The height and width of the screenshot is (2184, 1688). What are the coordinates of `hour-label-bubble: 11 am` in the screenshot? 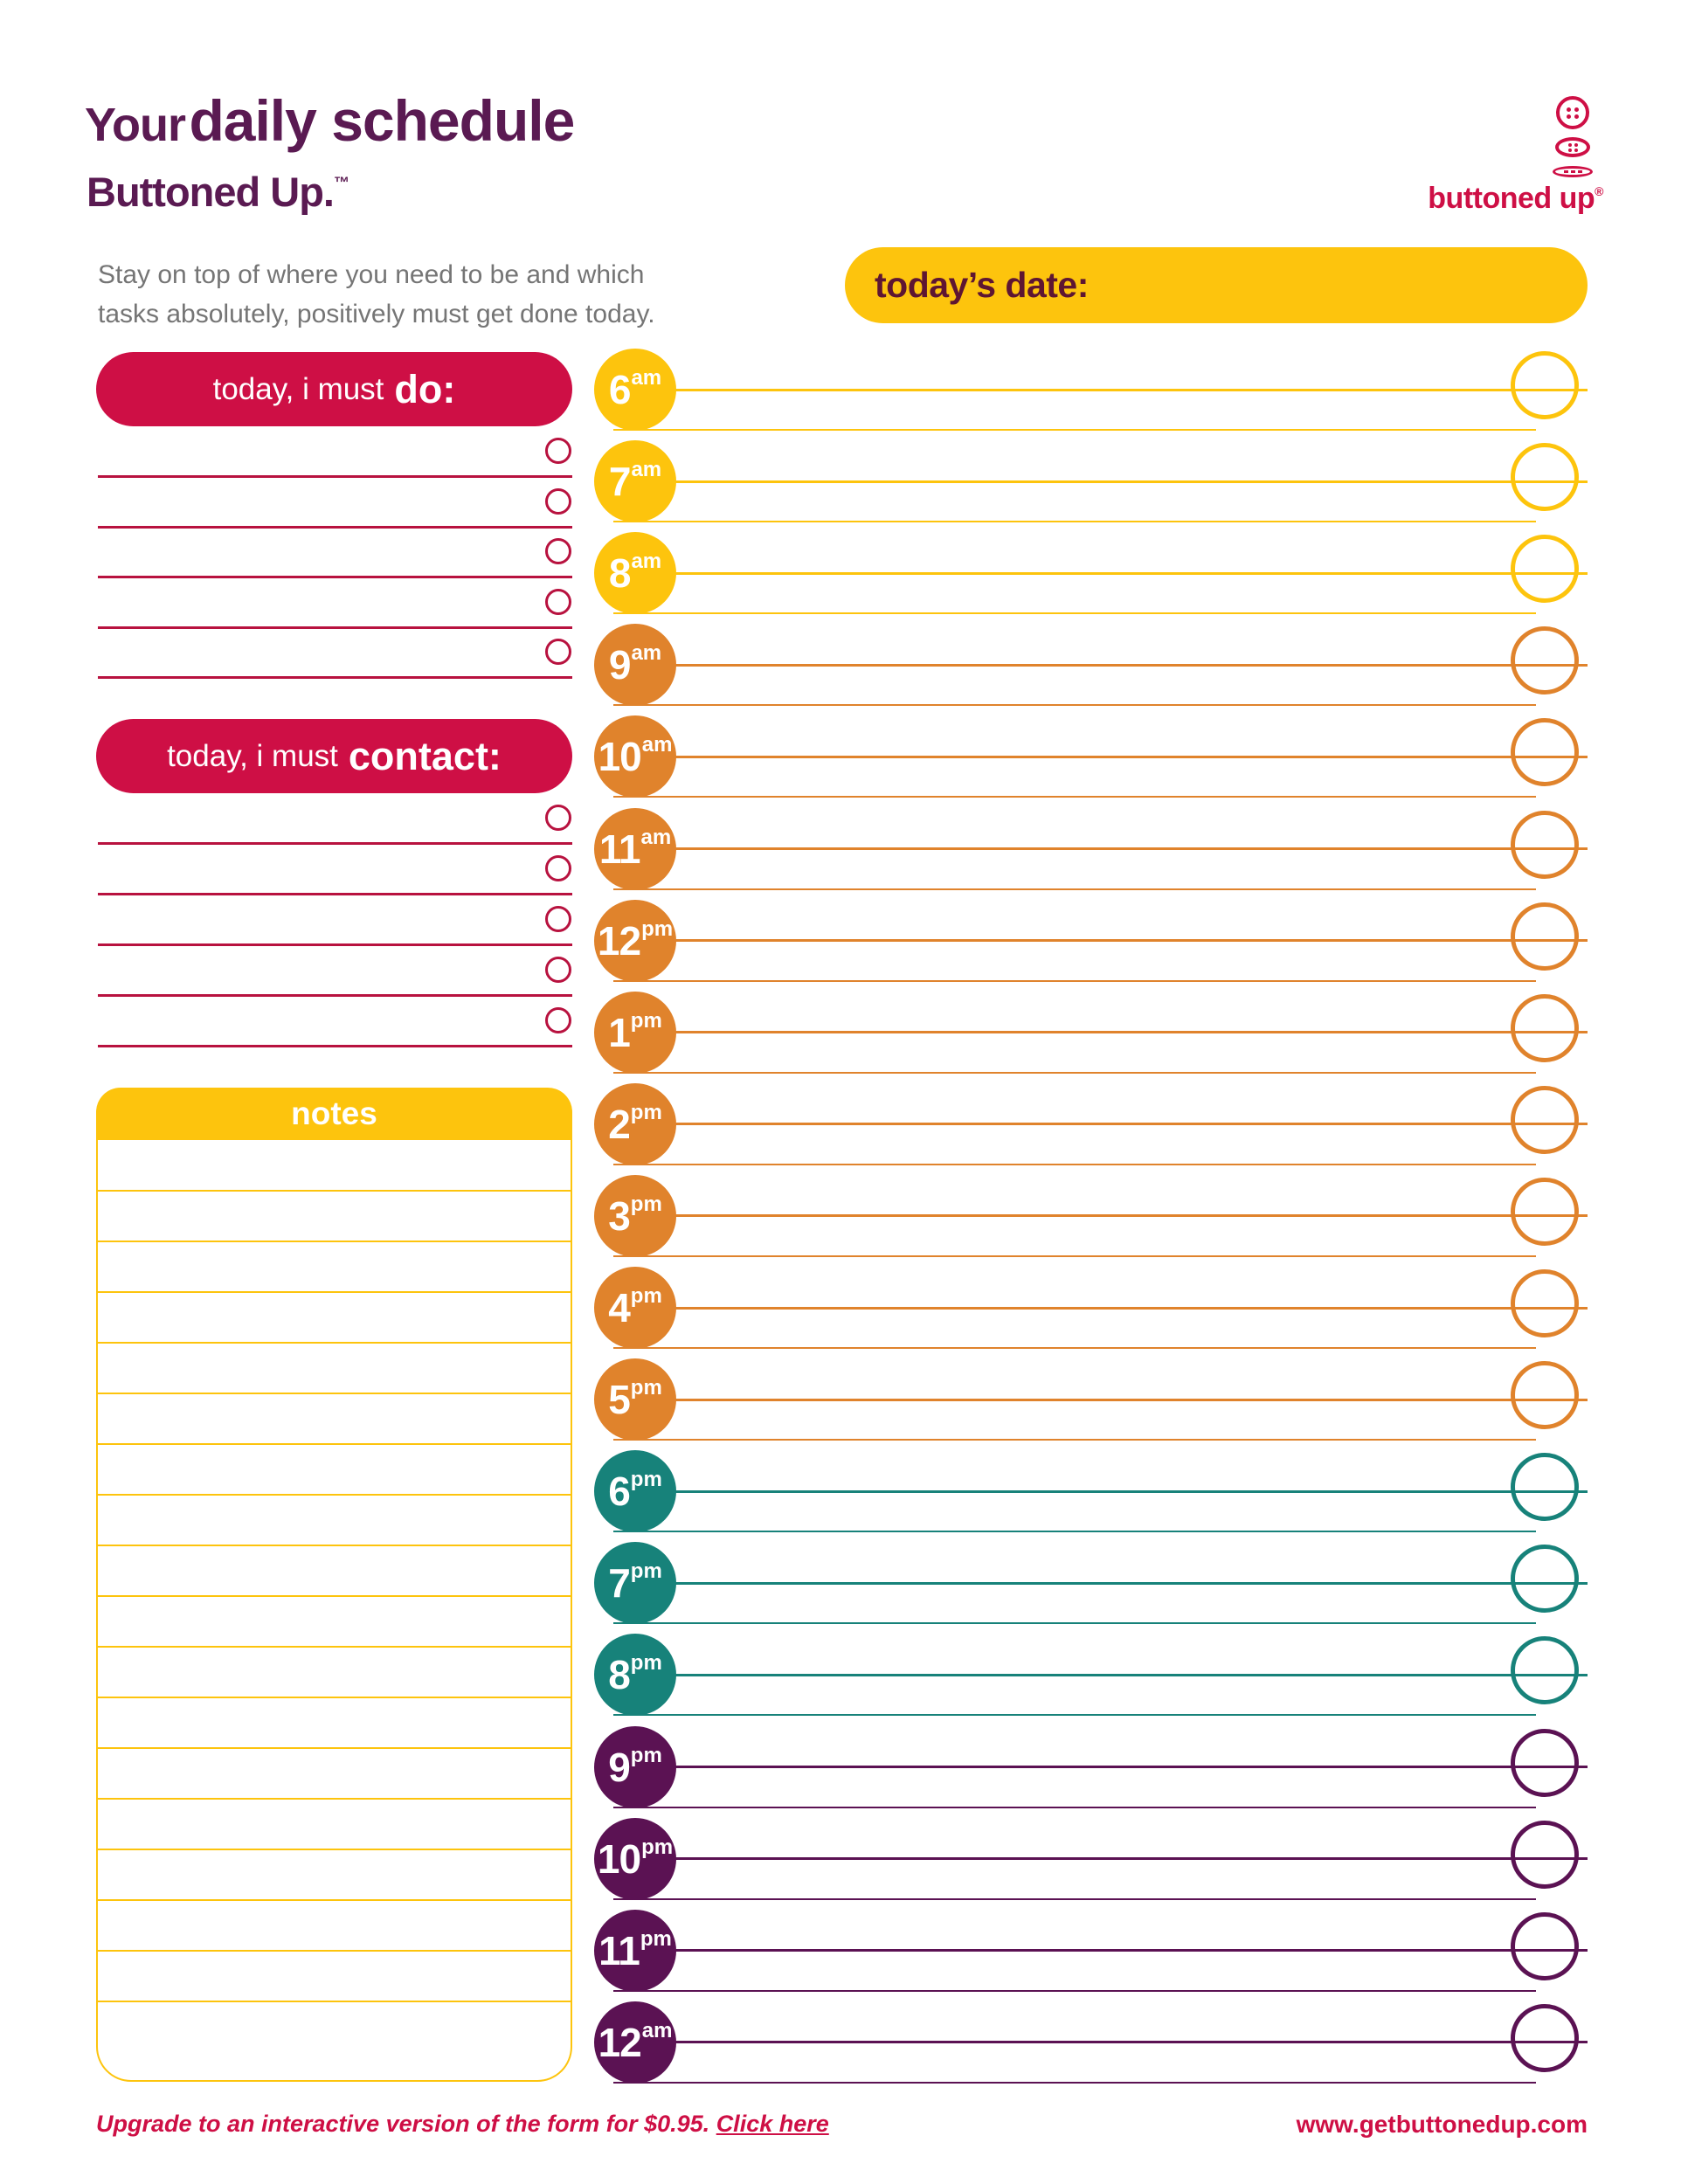 It's located at (635, 848).